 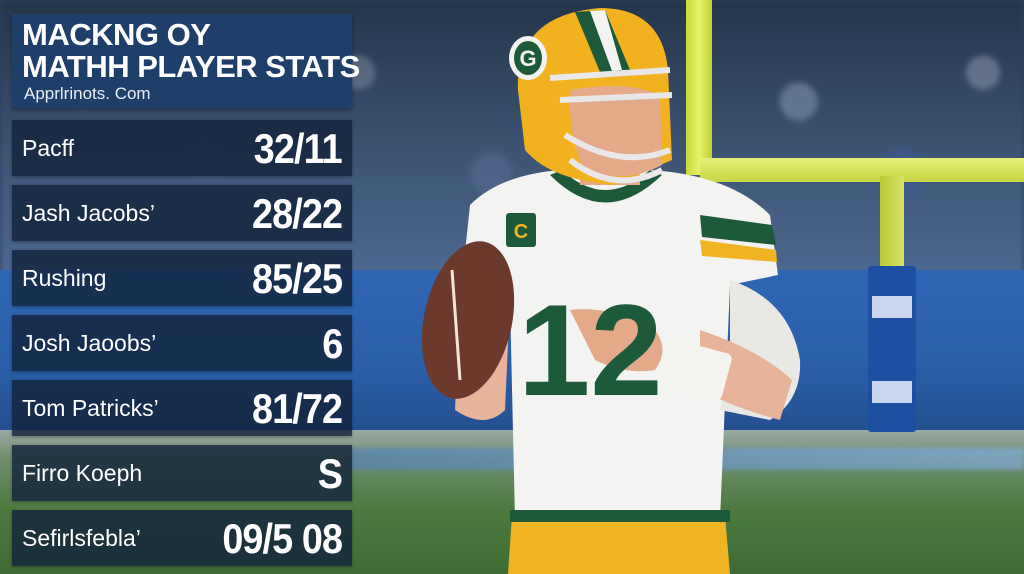 I want to click on stat-label: Sefirlsfebla’, so click(x=81, y=538).